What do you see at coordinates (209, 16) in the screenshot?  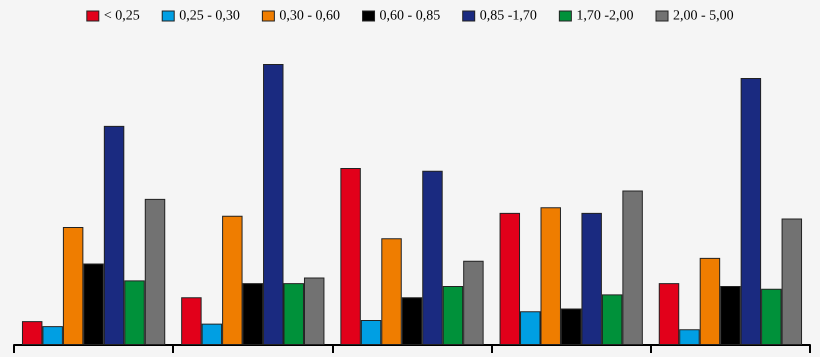 I see `legend-label: 0,25 - 0,30` at bounding box center [209, 16].